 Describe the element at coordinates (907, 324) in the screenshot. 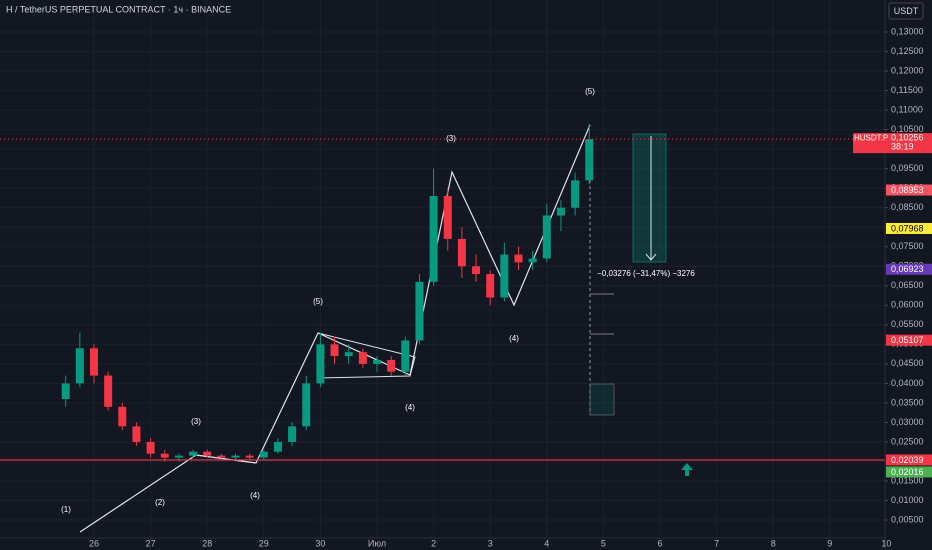

I see `y-tick-label: 0,05500` at that location.